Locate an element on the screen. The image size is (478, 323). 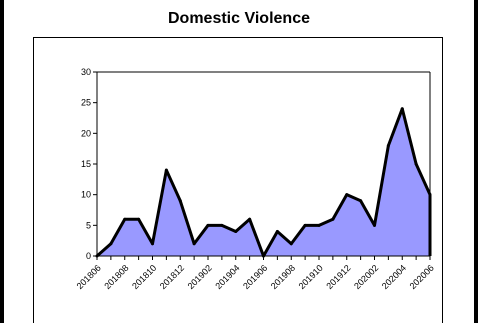
x-tick-label: 201910 is located at coordinates (311, 277).